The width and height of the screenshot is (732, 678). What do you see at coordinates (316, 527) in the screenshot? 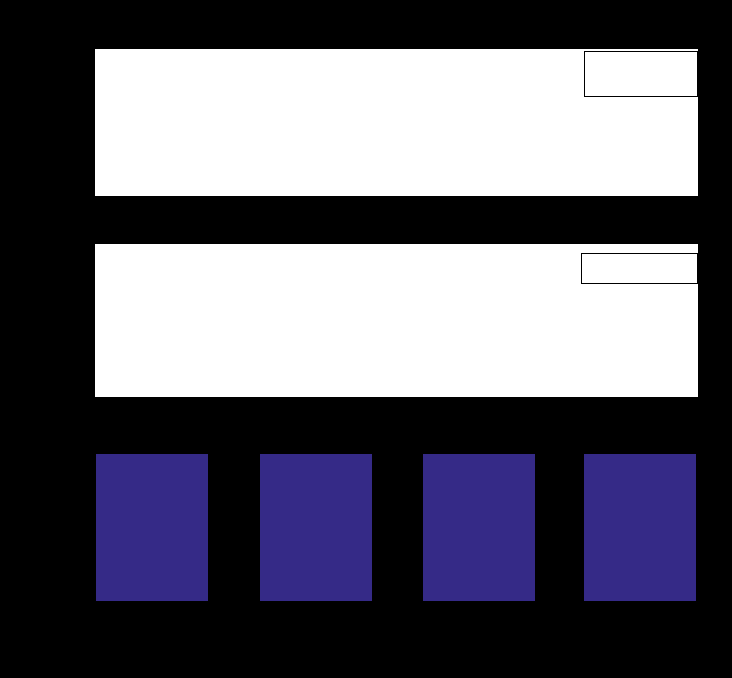
I see `spectrogram-noisy-data` at bounding box center [316, 527].